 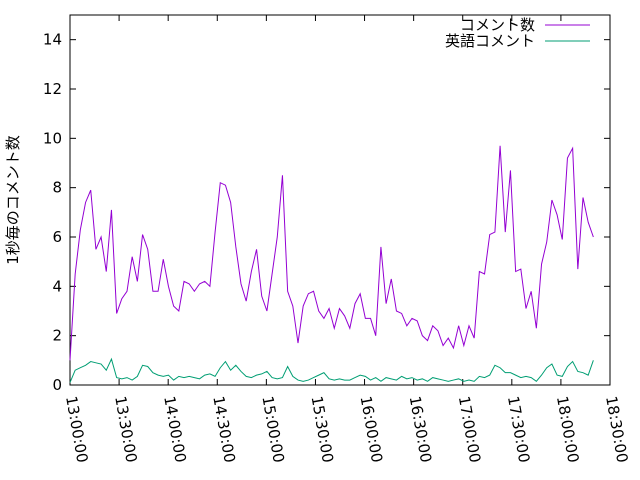 What do you see at coordinates (125, 429) in the screenshot?
I see `x-tick-label: 13:30:00` at bounding box center [125, 429].